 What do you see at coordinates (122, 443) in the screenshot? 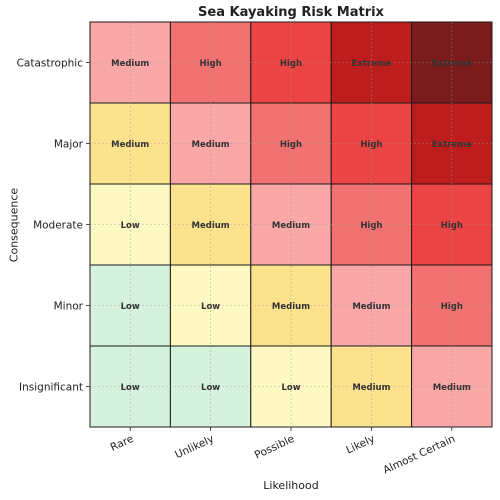
I see `x-tick-label: Rare` at bounding box center [122, 443].